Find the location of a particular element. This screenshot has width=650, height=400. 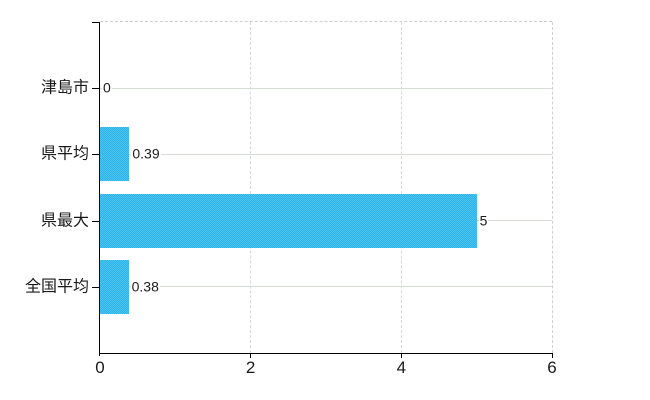

x-axis-line is located at coordinates (326, 353).